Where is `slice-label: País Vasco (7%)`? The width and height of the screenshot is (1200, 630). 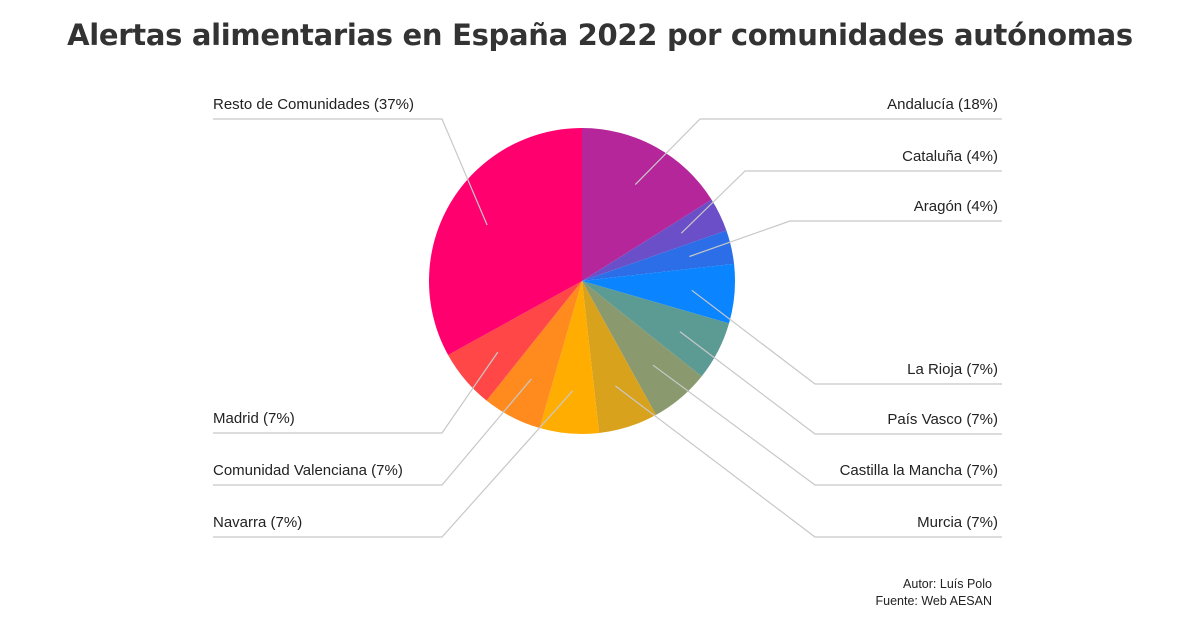
slice-label: País Vasco (7%) is located at coordinates (942, 419).